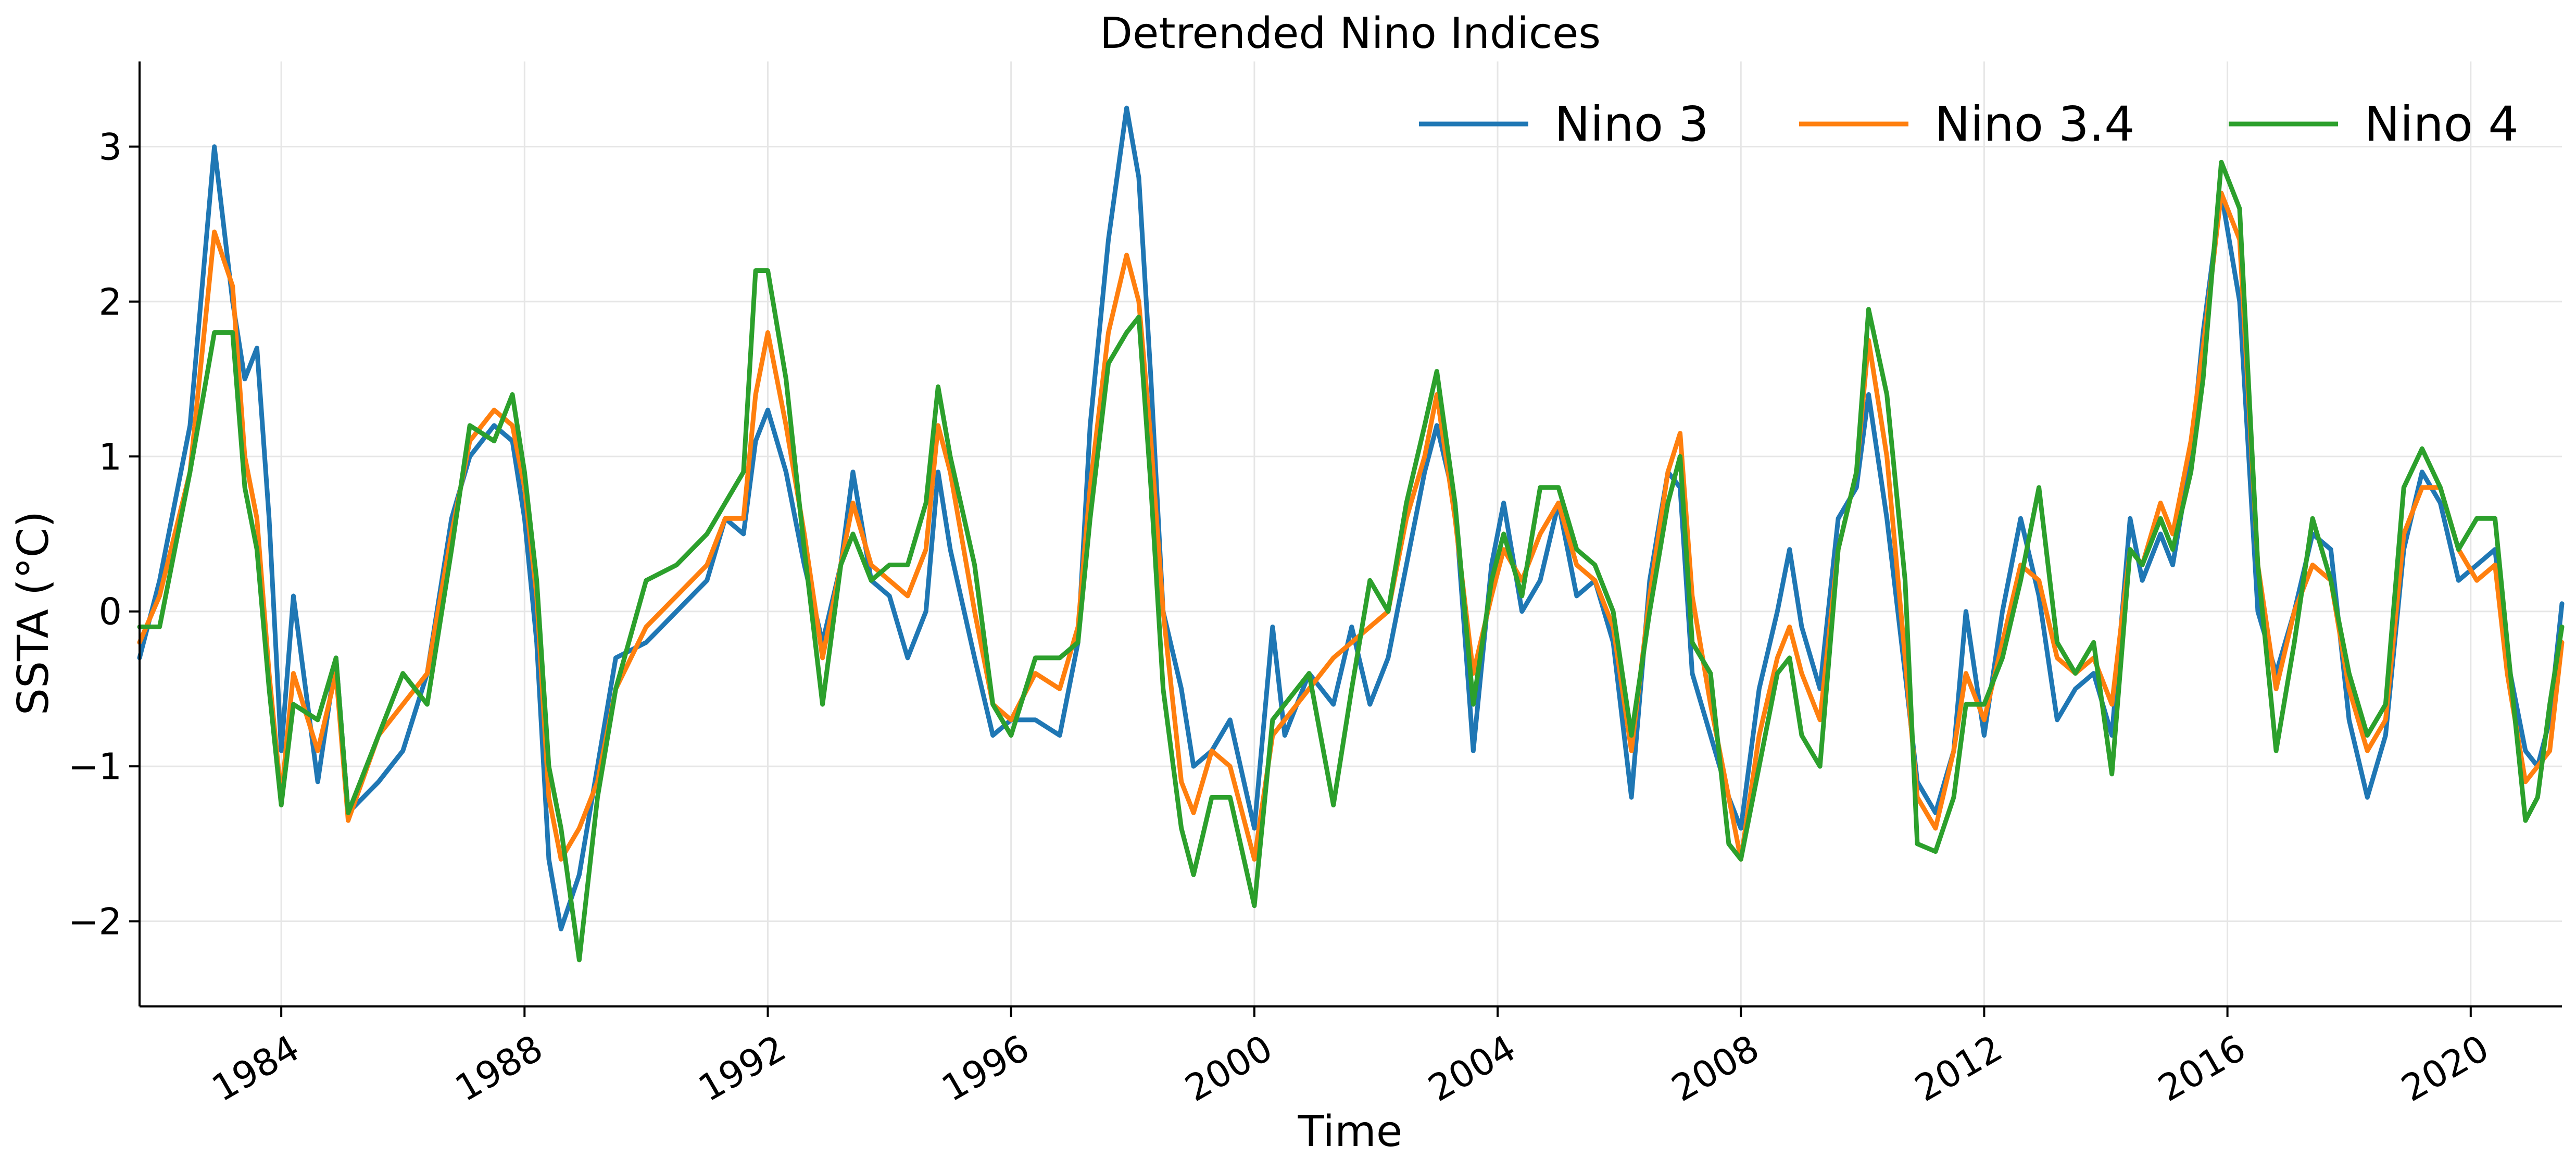 This screenshot has width=2576, height=1170. What do you see at coordinates (743, 1068) in the screenshot?
I see `x-tick-label: 1992` at bounding box center [743, 1068].